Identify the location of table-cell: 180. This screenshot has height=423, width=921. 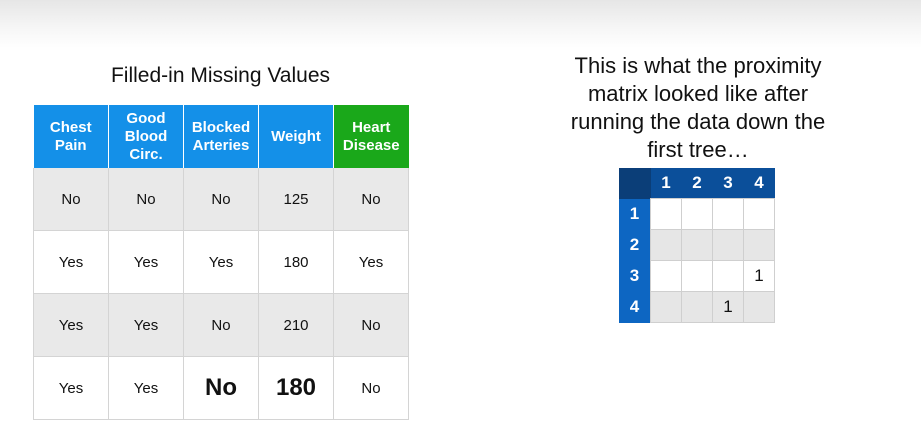
(296, 262).